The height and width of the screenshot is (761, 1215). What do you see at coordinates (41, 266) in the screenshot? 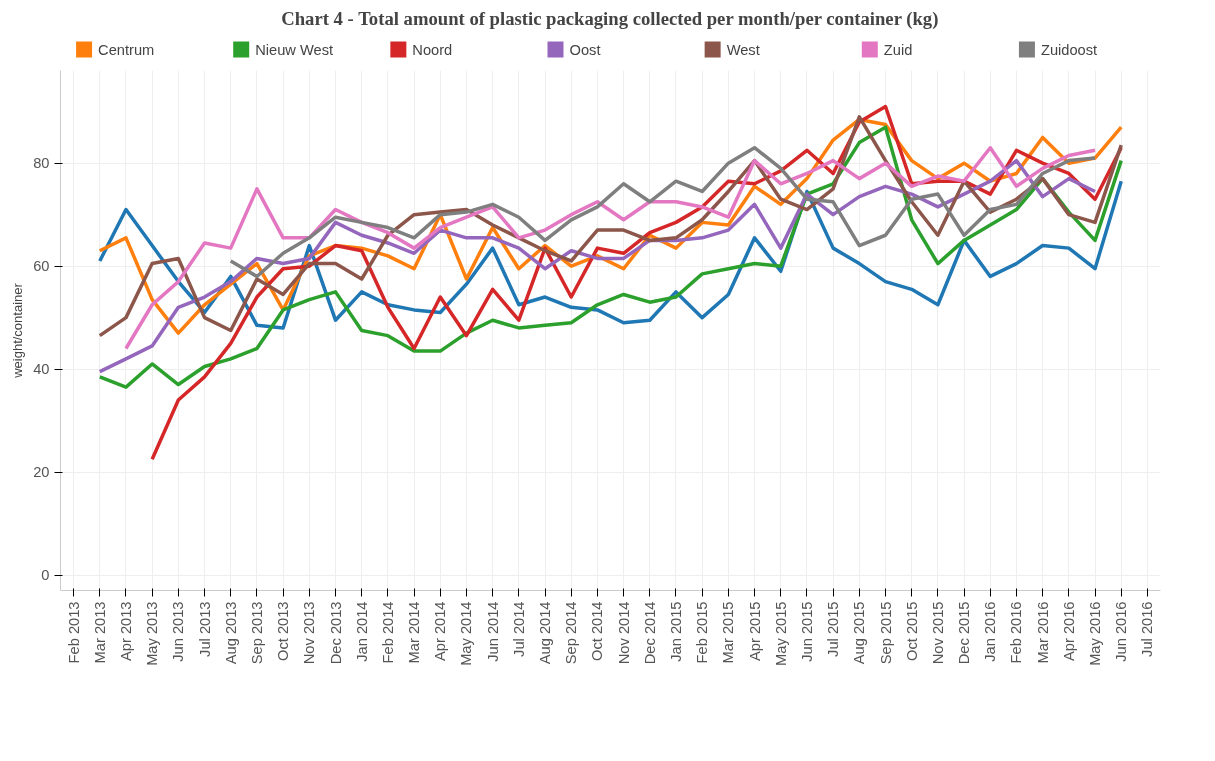
I see `y-tick-label: 60` at bounding box center [41, 266].